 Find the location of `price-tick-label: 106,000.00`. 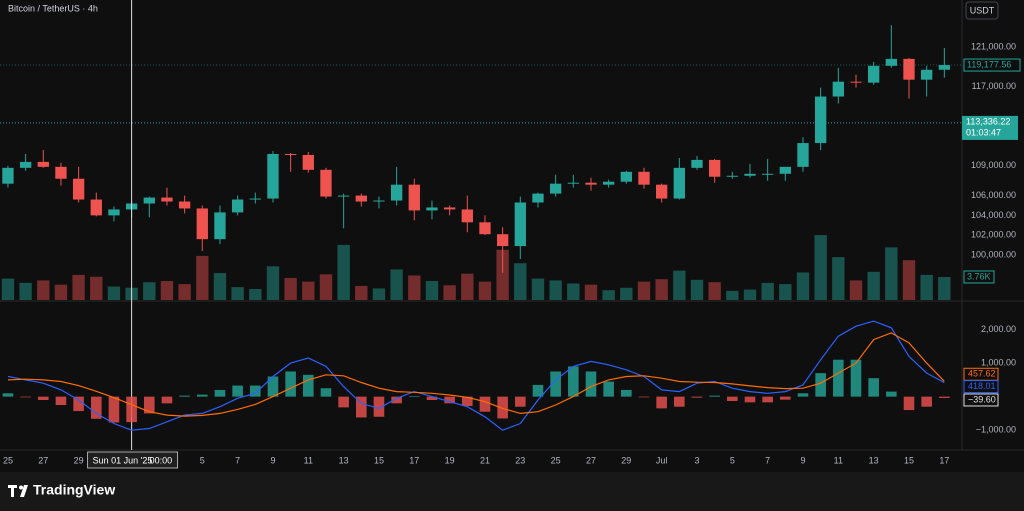

price-tick-label: 106,000.00 is located at coordinates (993, 195).